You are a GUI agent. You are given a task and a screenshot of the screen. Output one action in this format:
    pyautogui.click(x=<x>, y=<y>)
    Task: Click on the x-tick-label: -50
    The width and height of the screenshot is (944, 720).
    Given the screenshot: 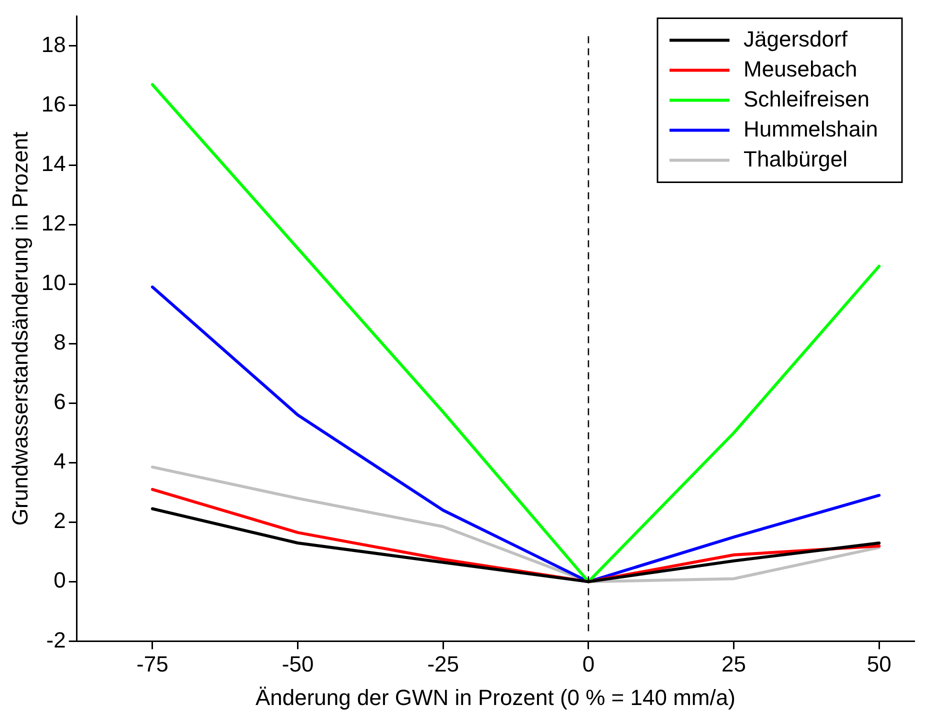 What is the action you would take?
    pyautogui.click(x=298, y=663)
    